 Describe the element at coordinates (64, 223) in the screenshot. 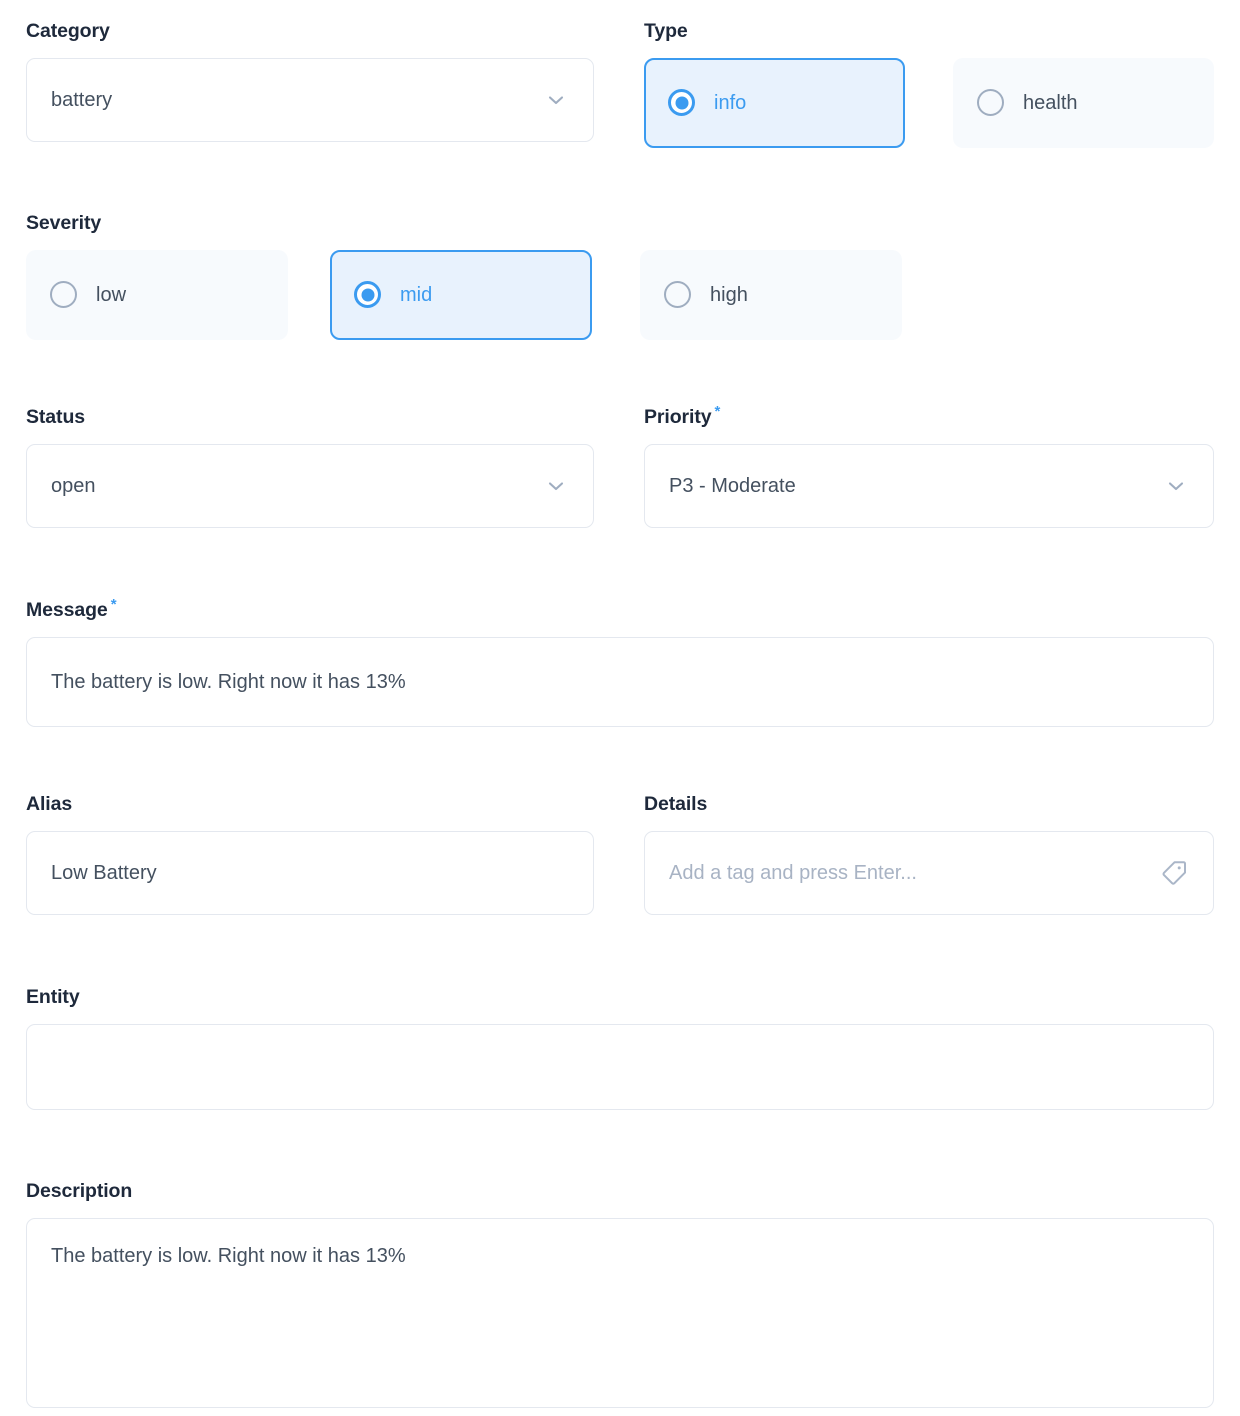

I see `severity-label: Severity` at that location.